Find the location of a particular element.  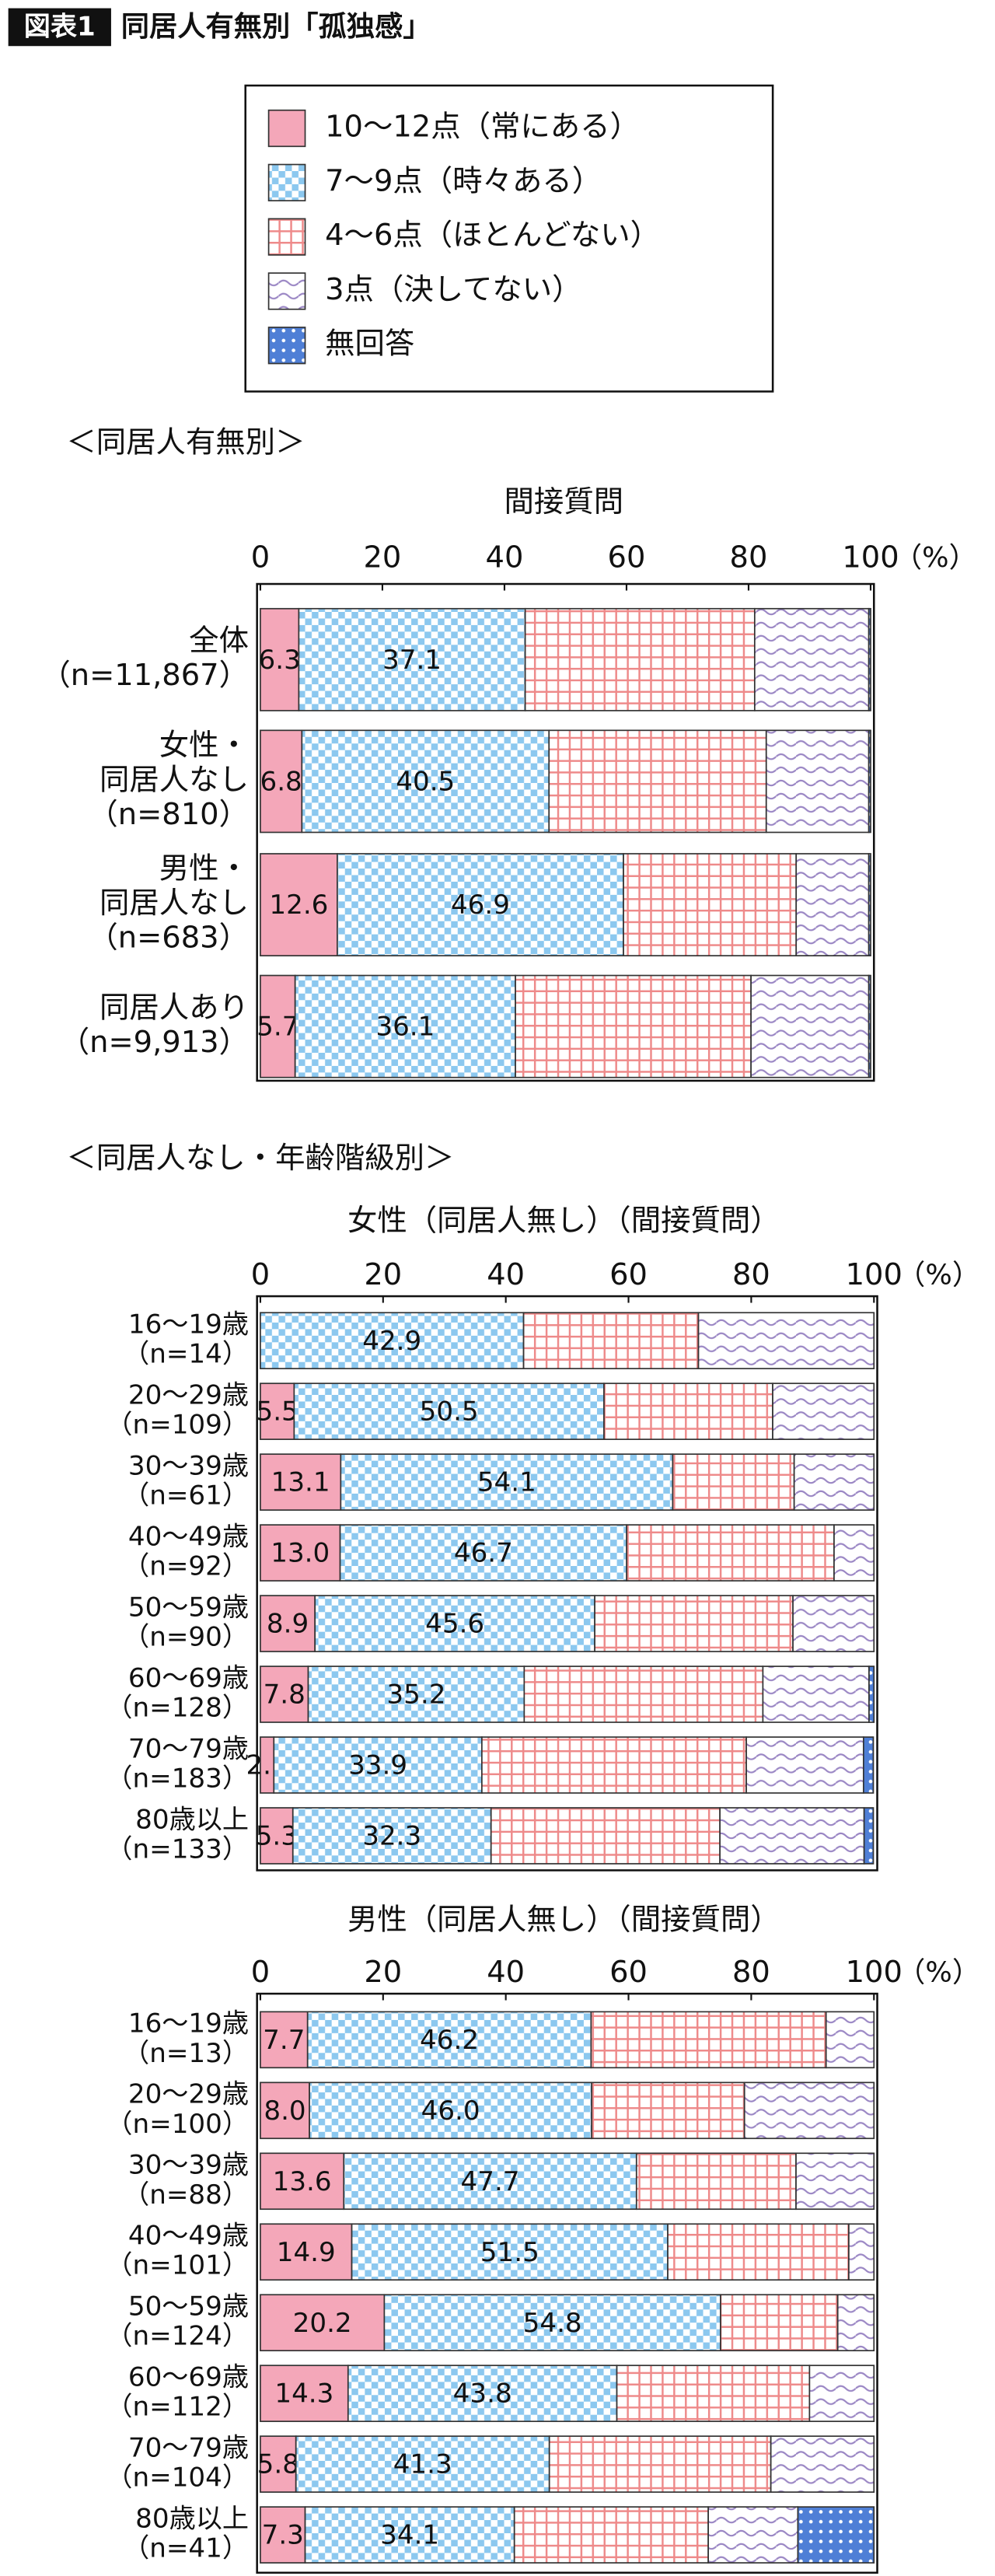

data-label: 7.3 is located at coordinates (283, 2535).